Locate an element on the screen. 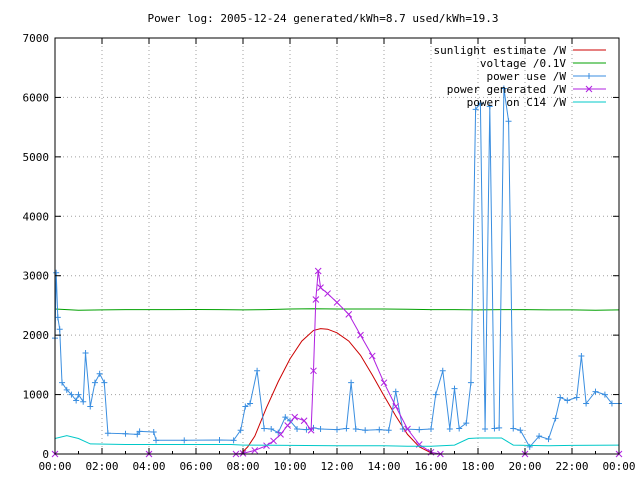 The height and width of the screenshot is (480, 640). x-tick-label: 12:00 is located at coordinates (336, 466).